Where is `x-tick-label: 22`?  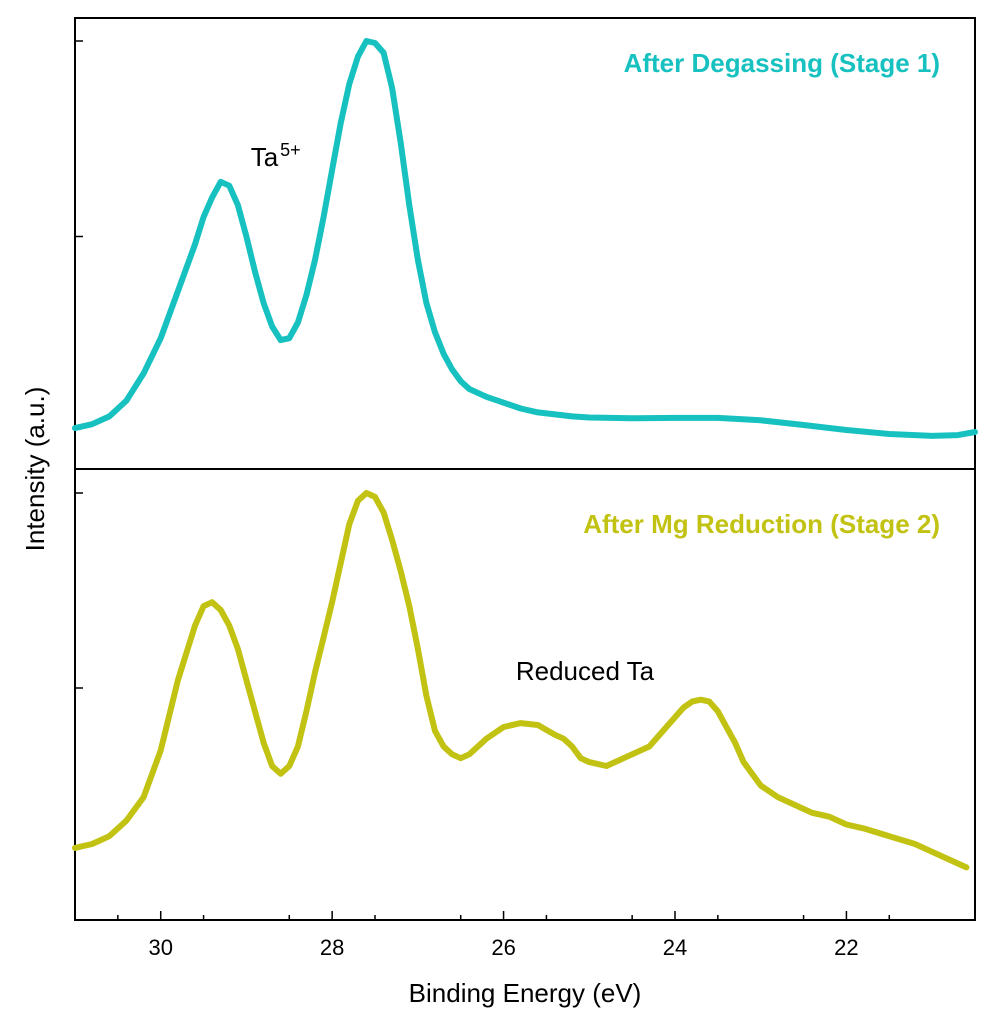
x-tick-label: 22 is located at coordinates (846, 947).